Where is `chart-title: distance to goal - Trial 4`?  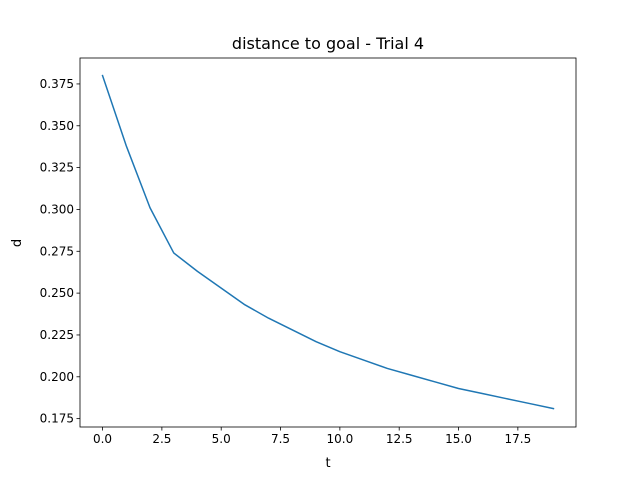 chart-title: distance to goal - Trial 4 is located at coordinates (328, 43).